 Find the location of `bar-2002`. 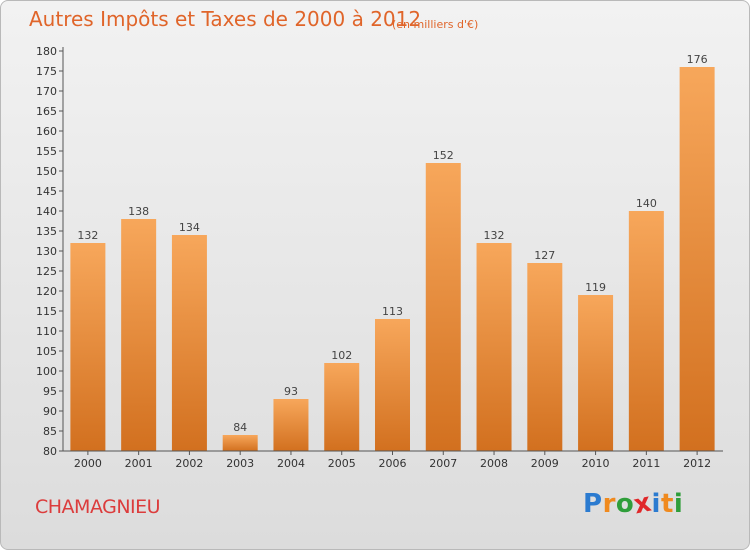

bar-2002 is located at coordinates (189, 343).